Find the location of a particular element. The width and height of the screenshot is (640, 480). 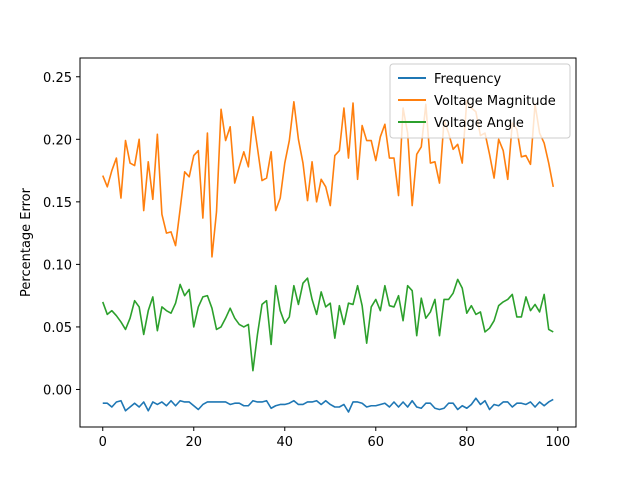

x-tick-label: 0 is located at coordinates (103, 442).